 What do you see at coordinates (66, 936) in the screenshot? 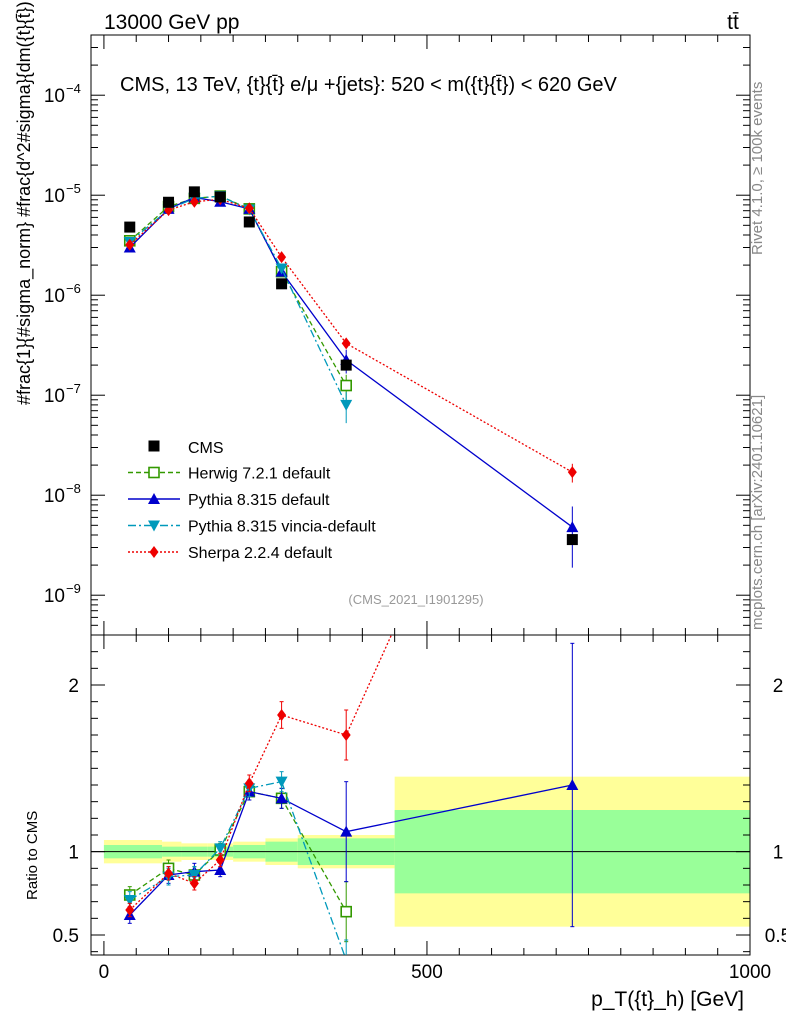
I see `ratio-tick-label: 0.5` at bounding box center [66, 936].